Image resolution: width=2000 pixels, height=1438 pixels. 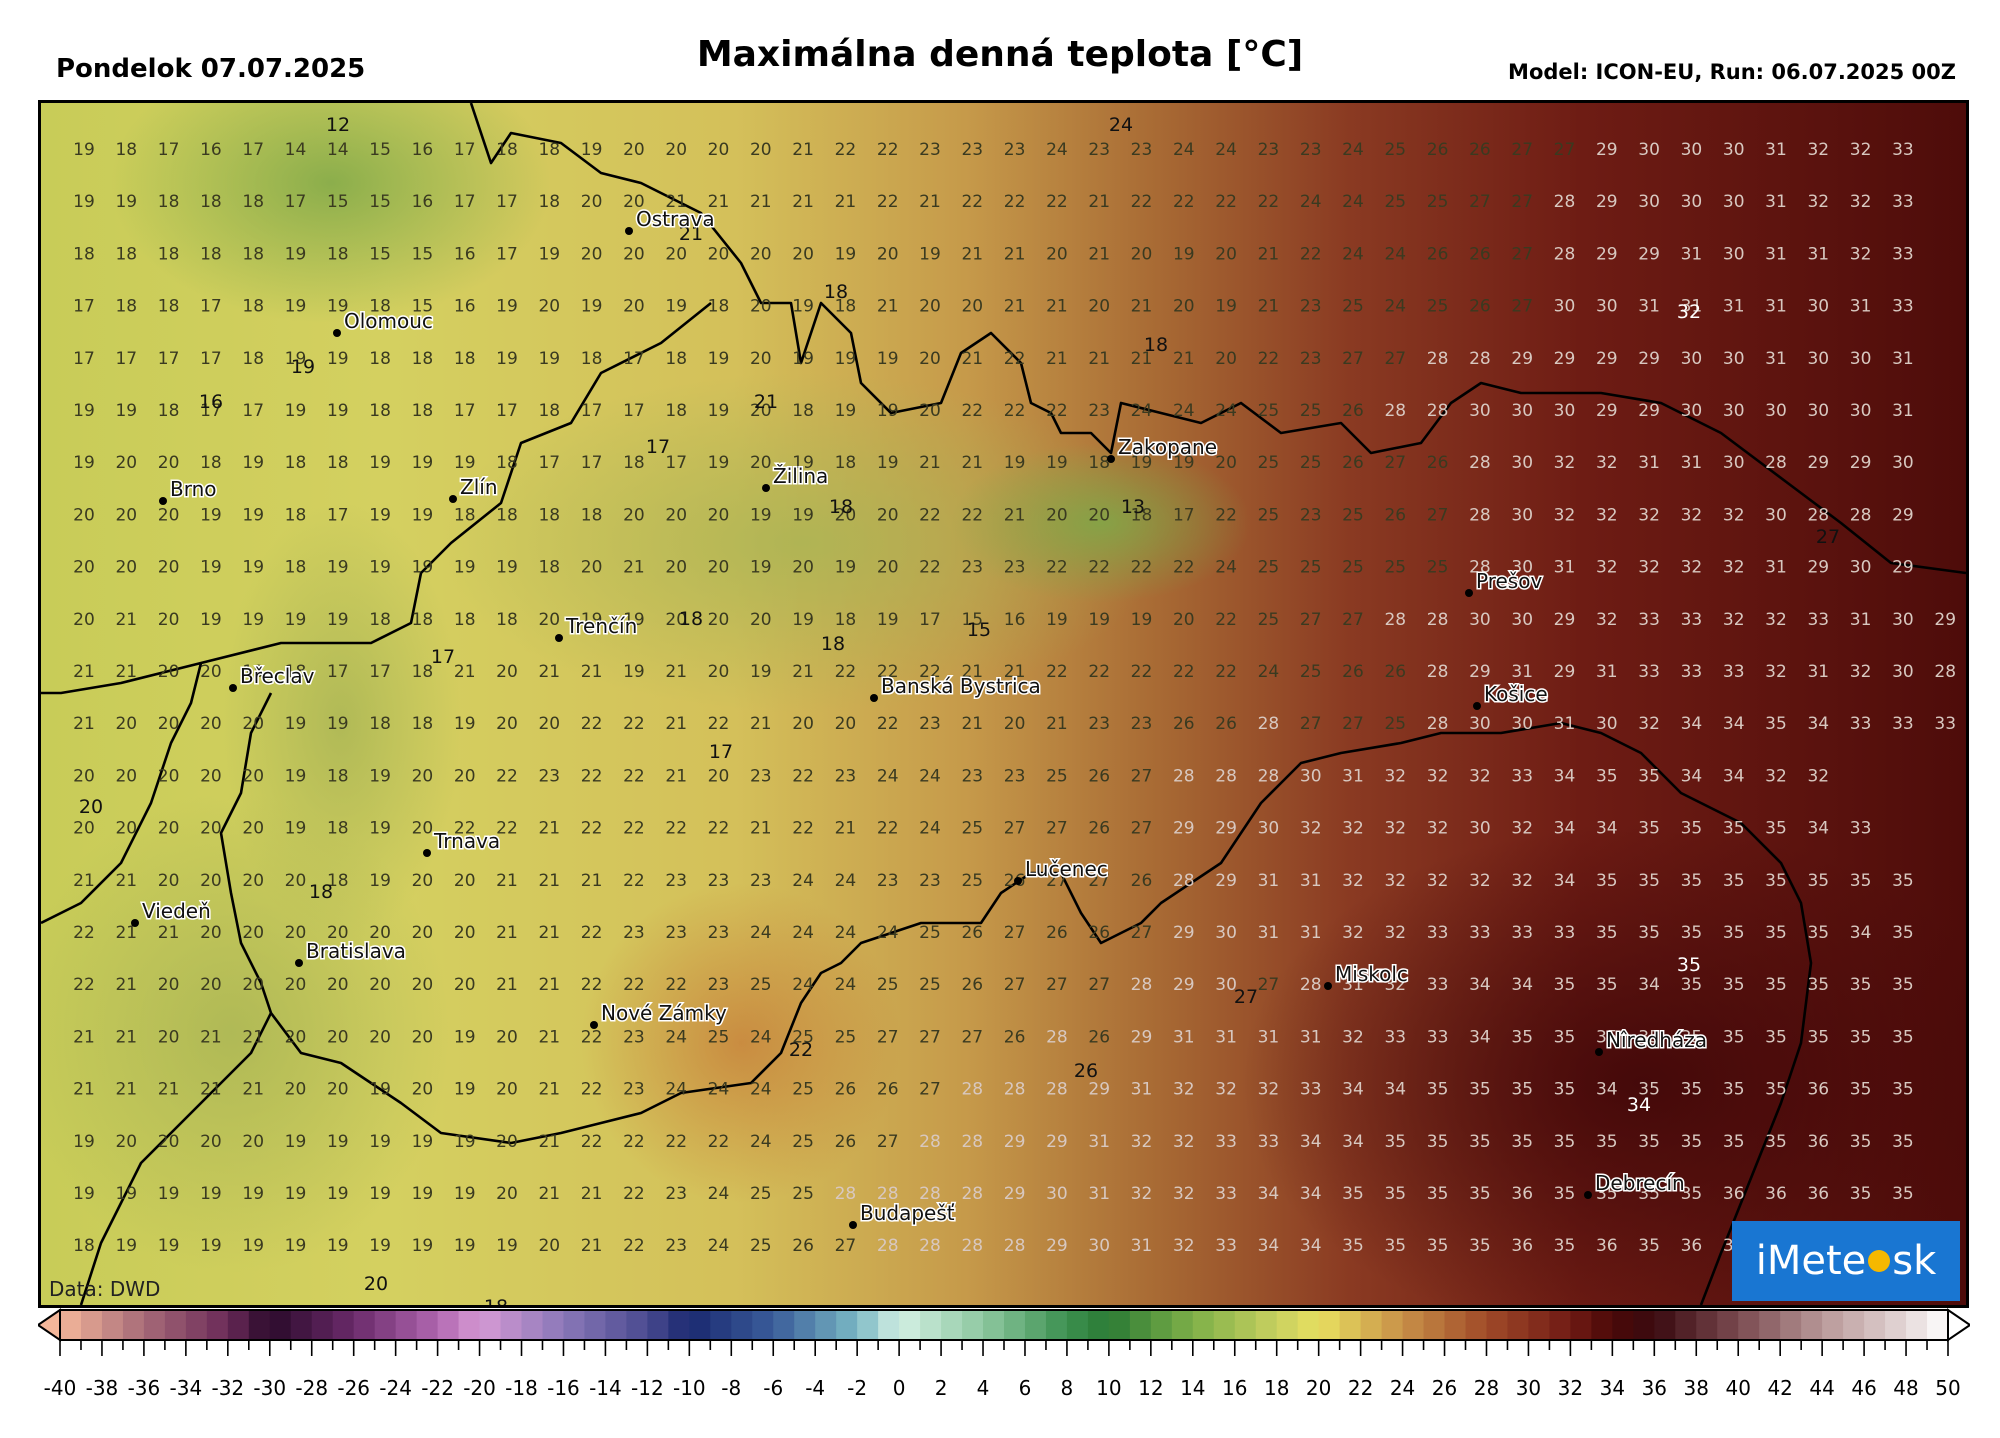 What do you see at coordinates (972, 1246) in the screenshot?
I see `grid-value: 28` at bounding box center [972, 1246].